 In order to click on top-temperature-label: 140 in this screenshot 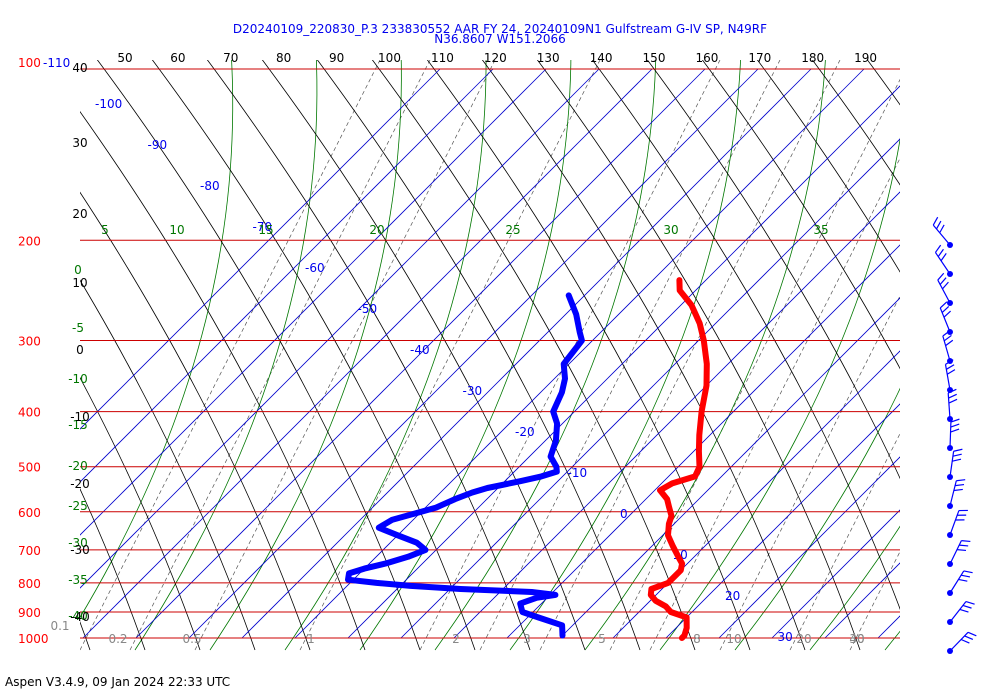, I will do `click(601, 58)`.